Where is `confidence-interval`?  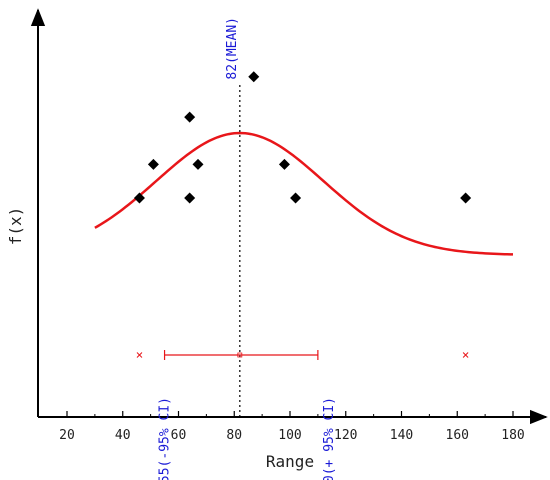 confidence-interval is located at coordinates (302, 355).